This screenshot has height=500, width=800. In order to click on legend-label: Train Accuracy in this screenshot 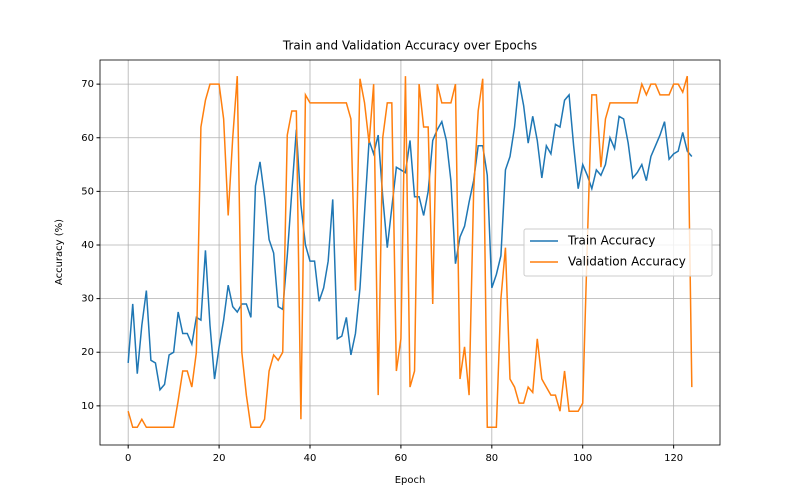, I will do `click(611, 241)`.